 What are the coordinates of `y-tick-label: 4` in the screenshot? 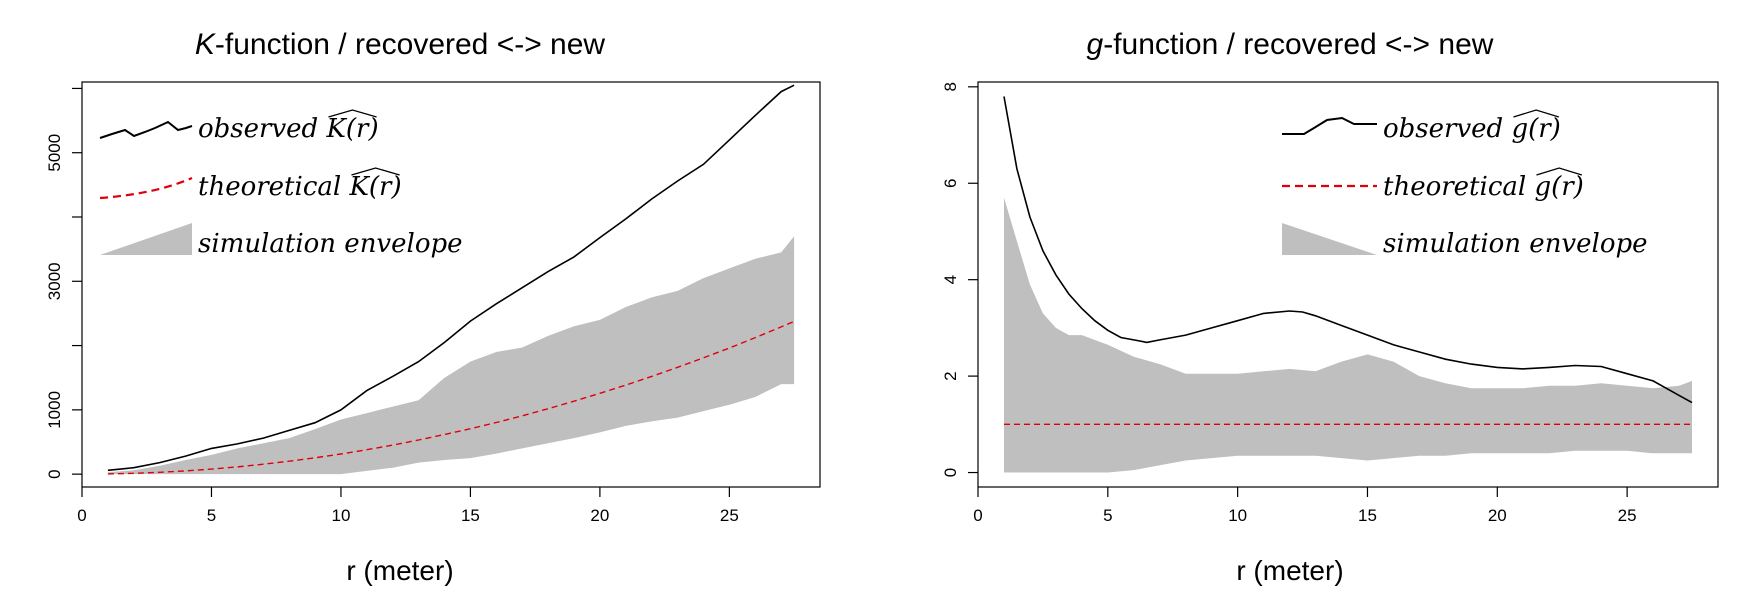 It's located at (950, 279).